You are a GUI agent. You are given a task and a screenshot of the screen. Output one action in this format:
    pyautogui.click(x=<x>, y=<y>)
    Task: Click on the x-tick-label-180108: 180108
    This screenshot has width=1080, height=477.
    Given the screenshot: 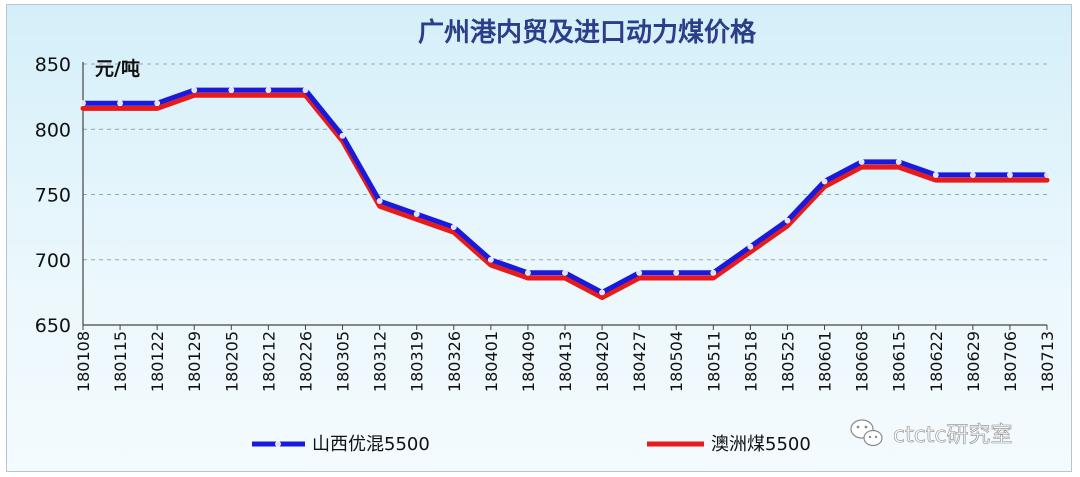 What is the action you would take?
    pyautogui.click(x=83, y=361)
    